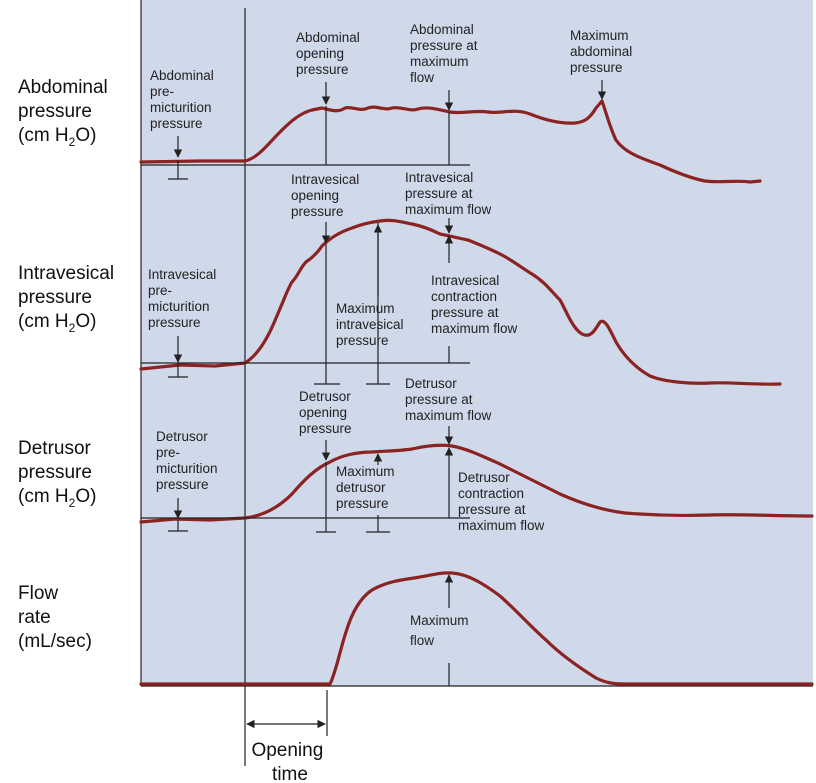  I want to click on detrusor-pressure-label: Detrusor pressure (cm H2O), so click(57, 474).